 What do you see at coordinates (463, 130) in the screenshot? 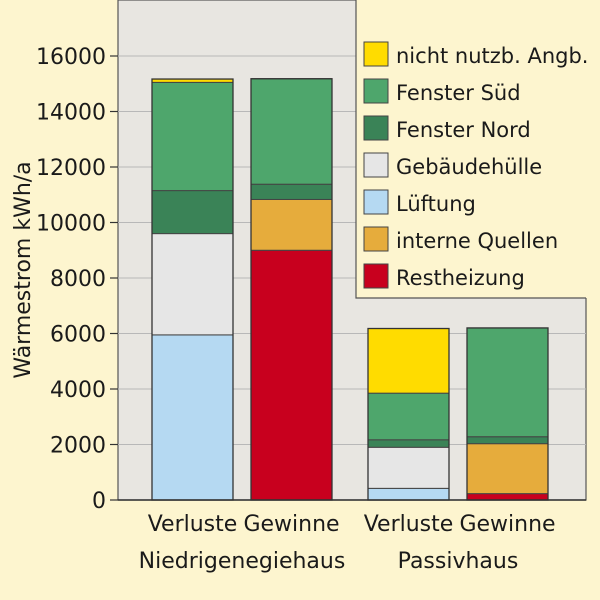
I see `legend-label: Fenster Nord` at bounding box center [463, 130].